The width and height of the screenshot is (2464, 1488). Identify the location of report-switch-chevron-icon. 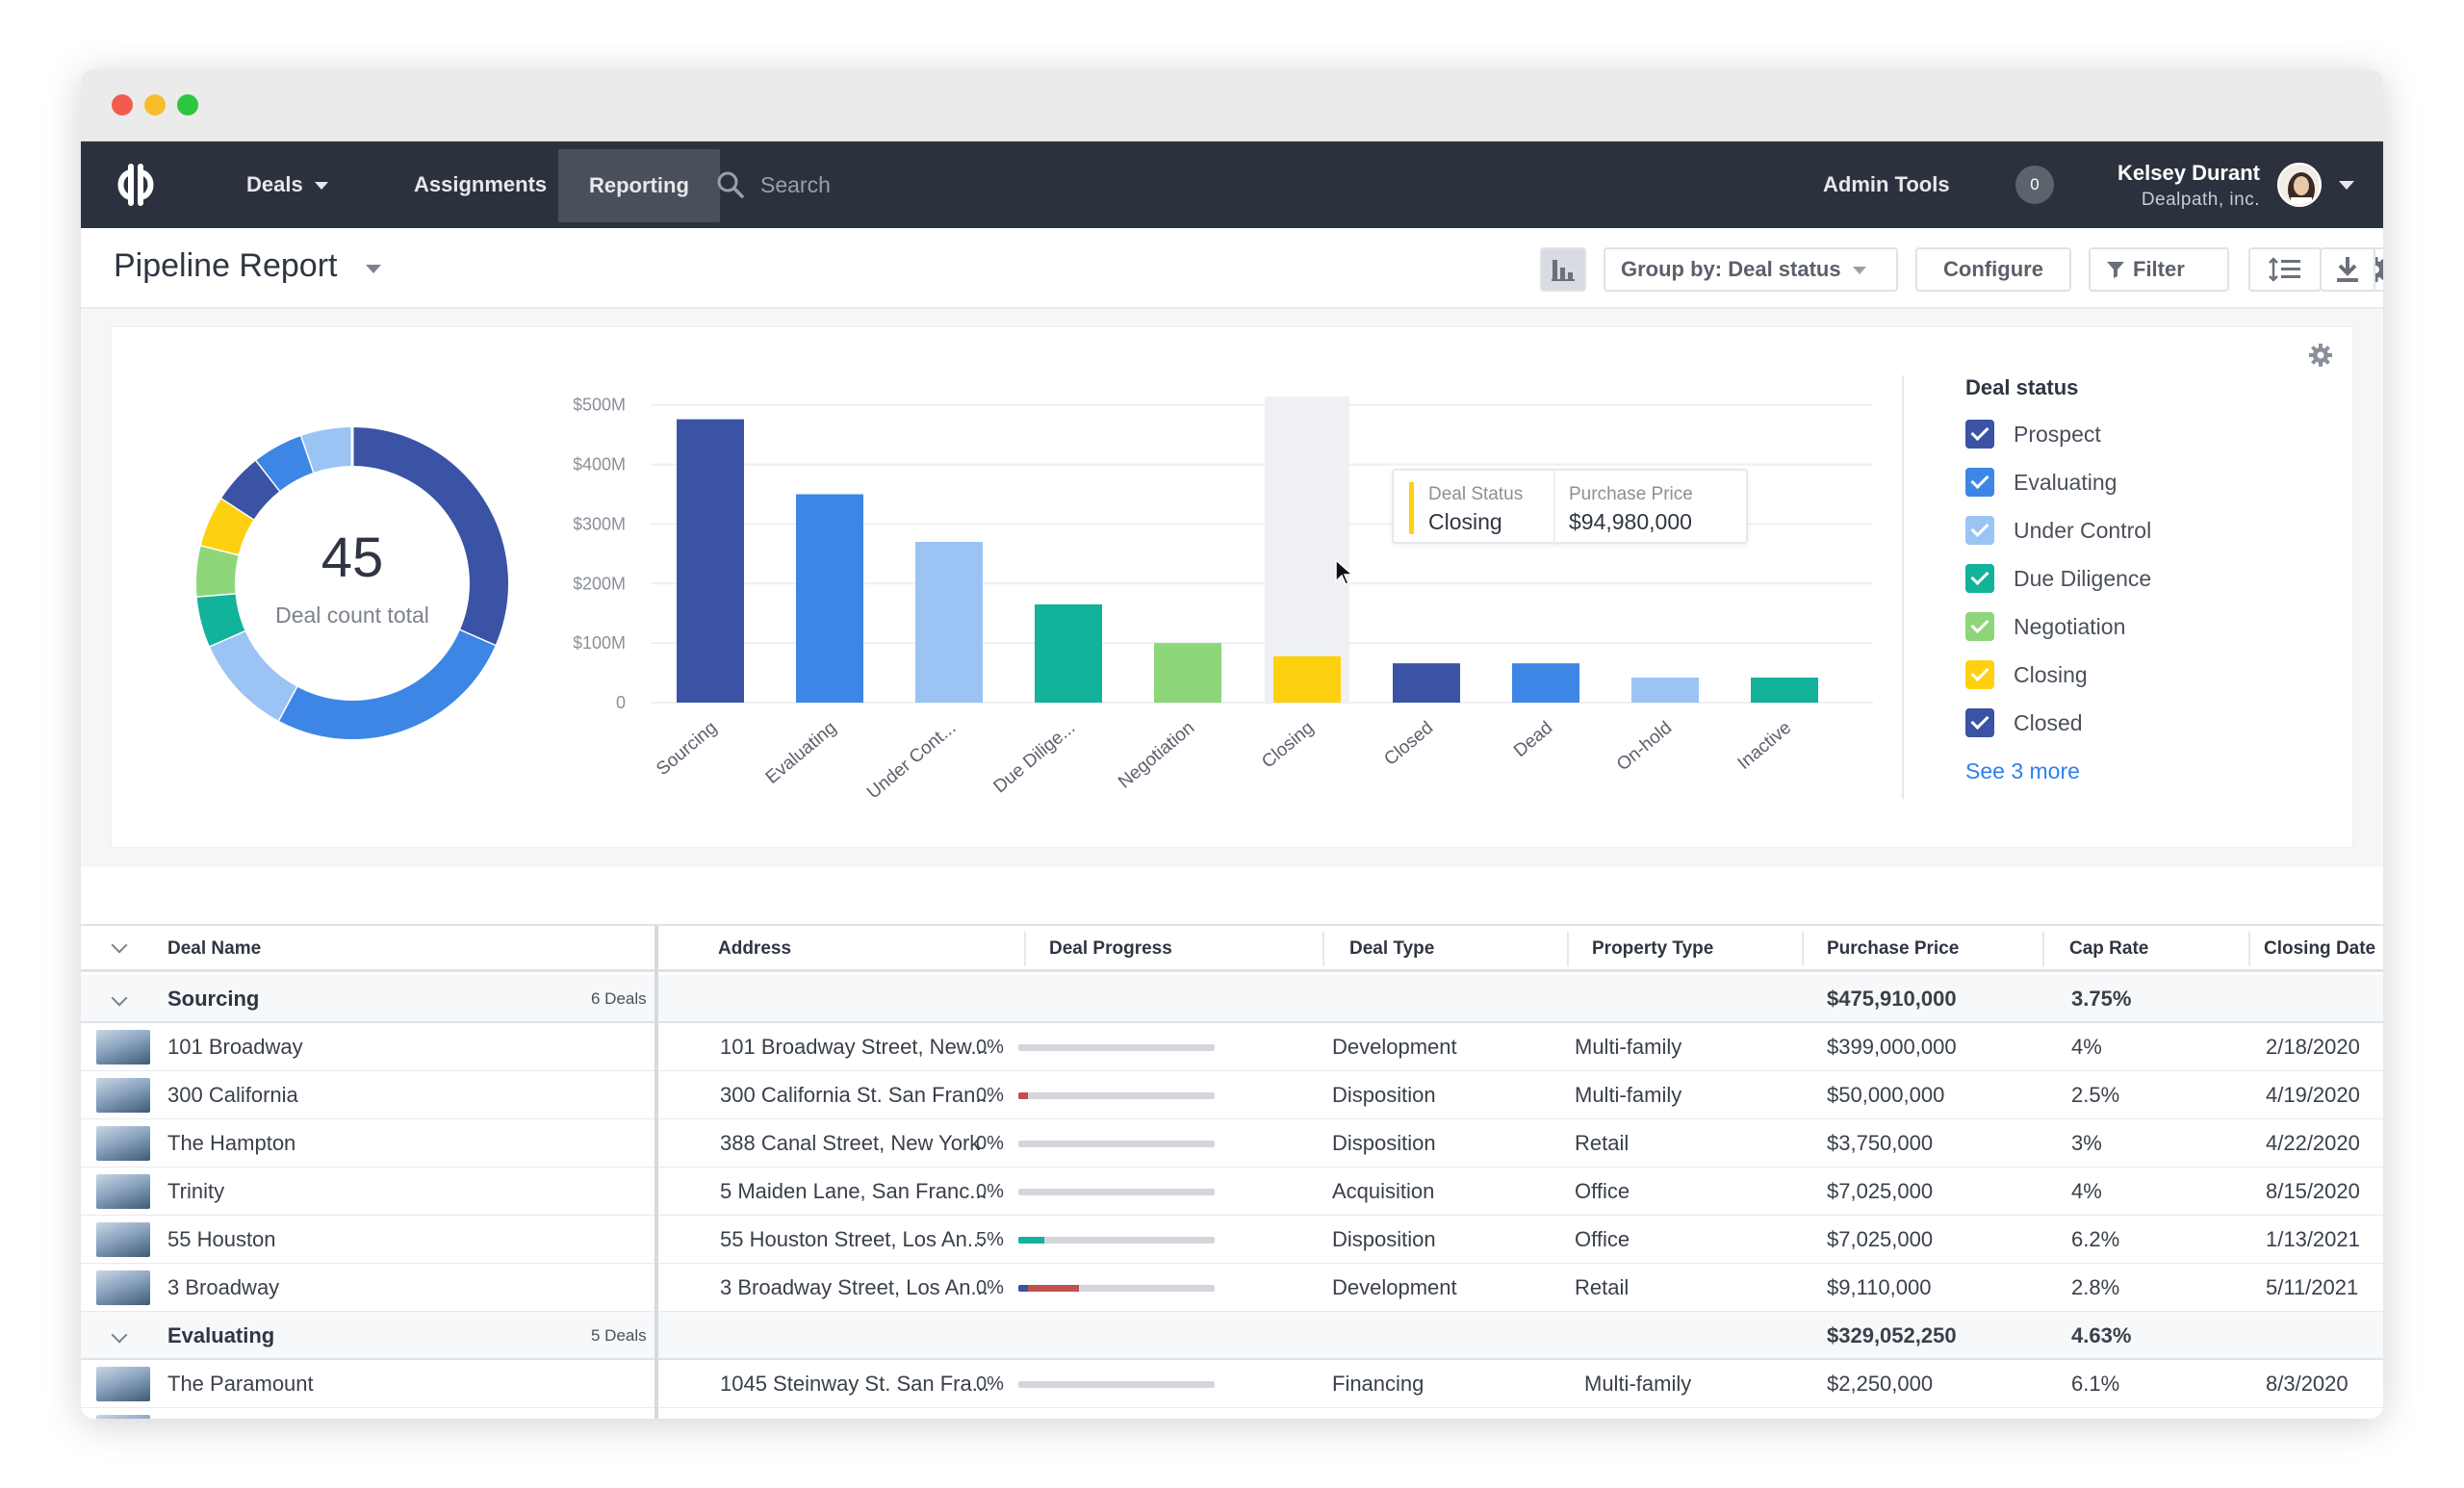
(373, 269).